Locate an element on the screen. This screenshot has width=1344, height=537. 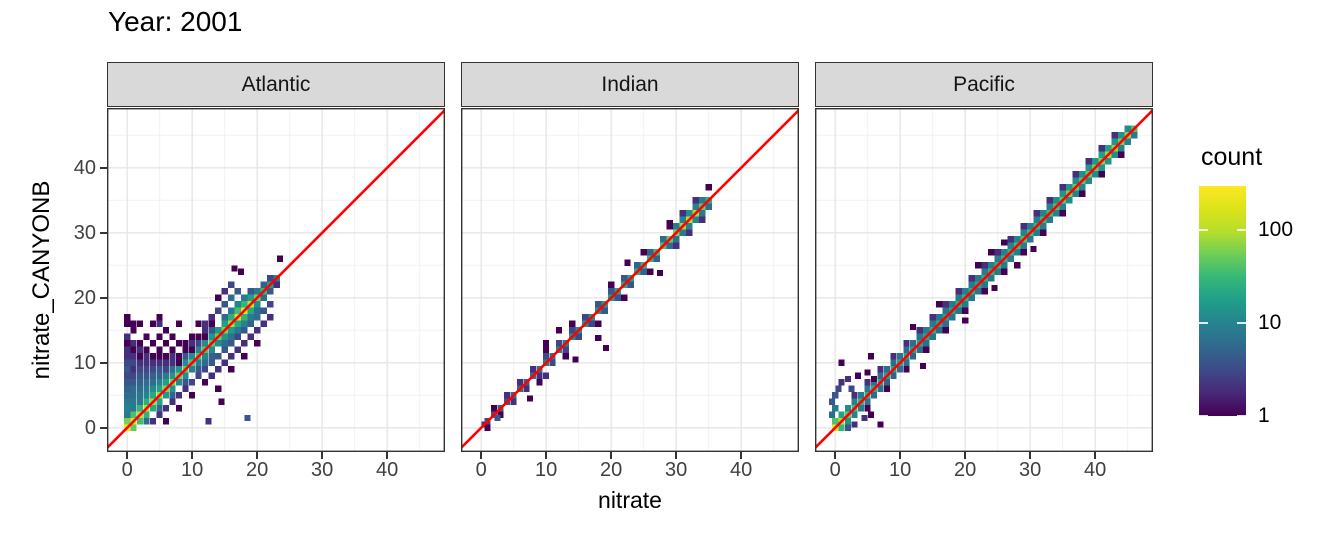
x-tick-label: 20 is located at coordinates (257, 470).